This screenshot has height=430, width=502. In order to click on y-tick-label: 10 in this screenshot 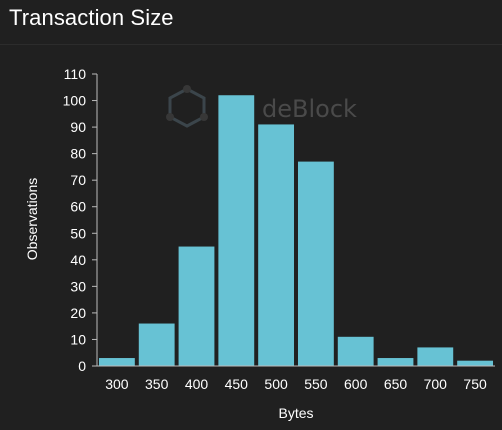, I will do `click(78, 339)`.